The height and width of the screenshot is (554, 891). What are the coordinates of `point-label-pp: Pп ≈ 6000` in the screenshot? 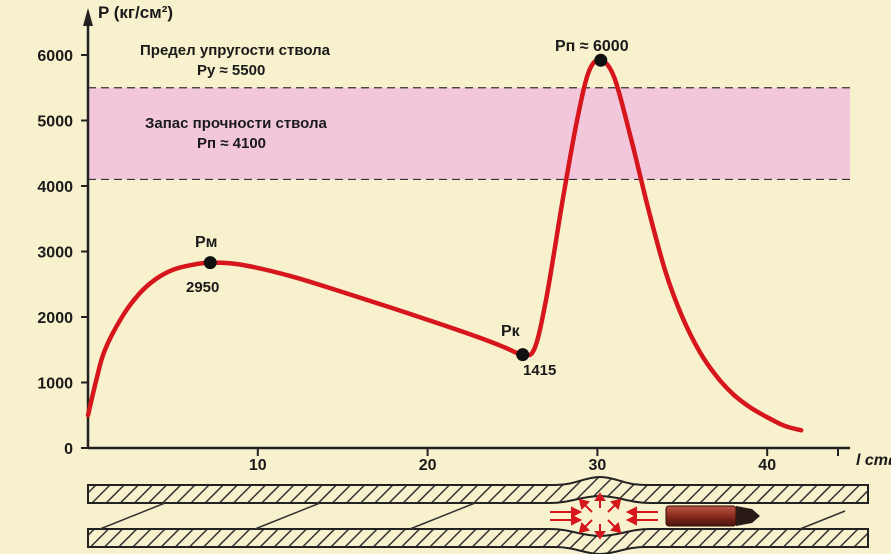 It's located at (592, 46).